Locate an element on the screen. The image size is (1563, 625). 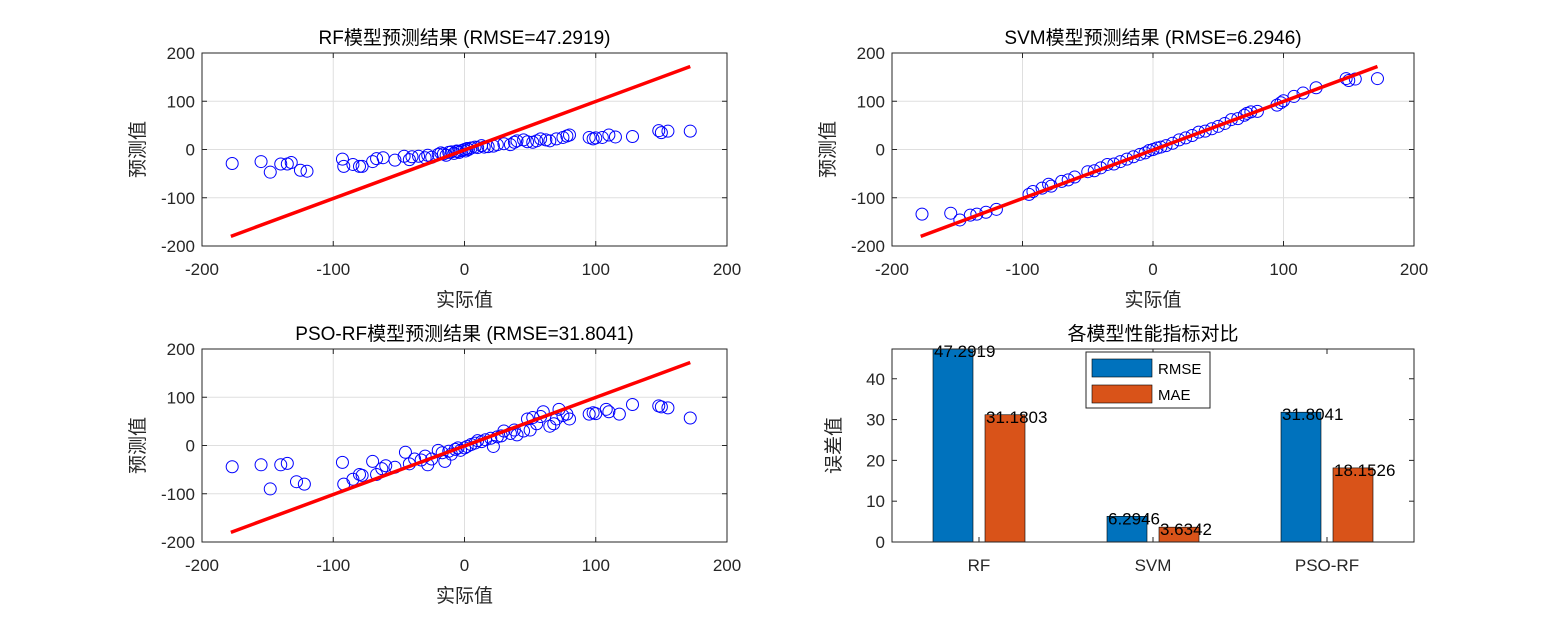
bar-value-label: 18.1526 is located at coordinates (1364, 470).